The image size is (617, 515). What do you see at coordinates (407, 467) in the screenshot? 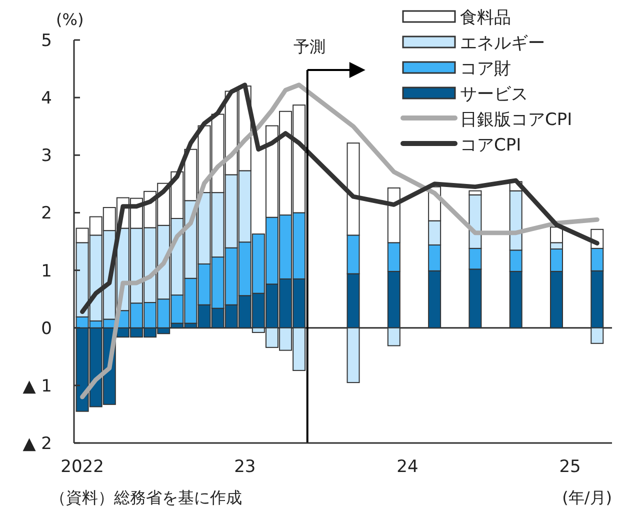
I see `x-tick-label: 24` at bounding box center [407, 467].